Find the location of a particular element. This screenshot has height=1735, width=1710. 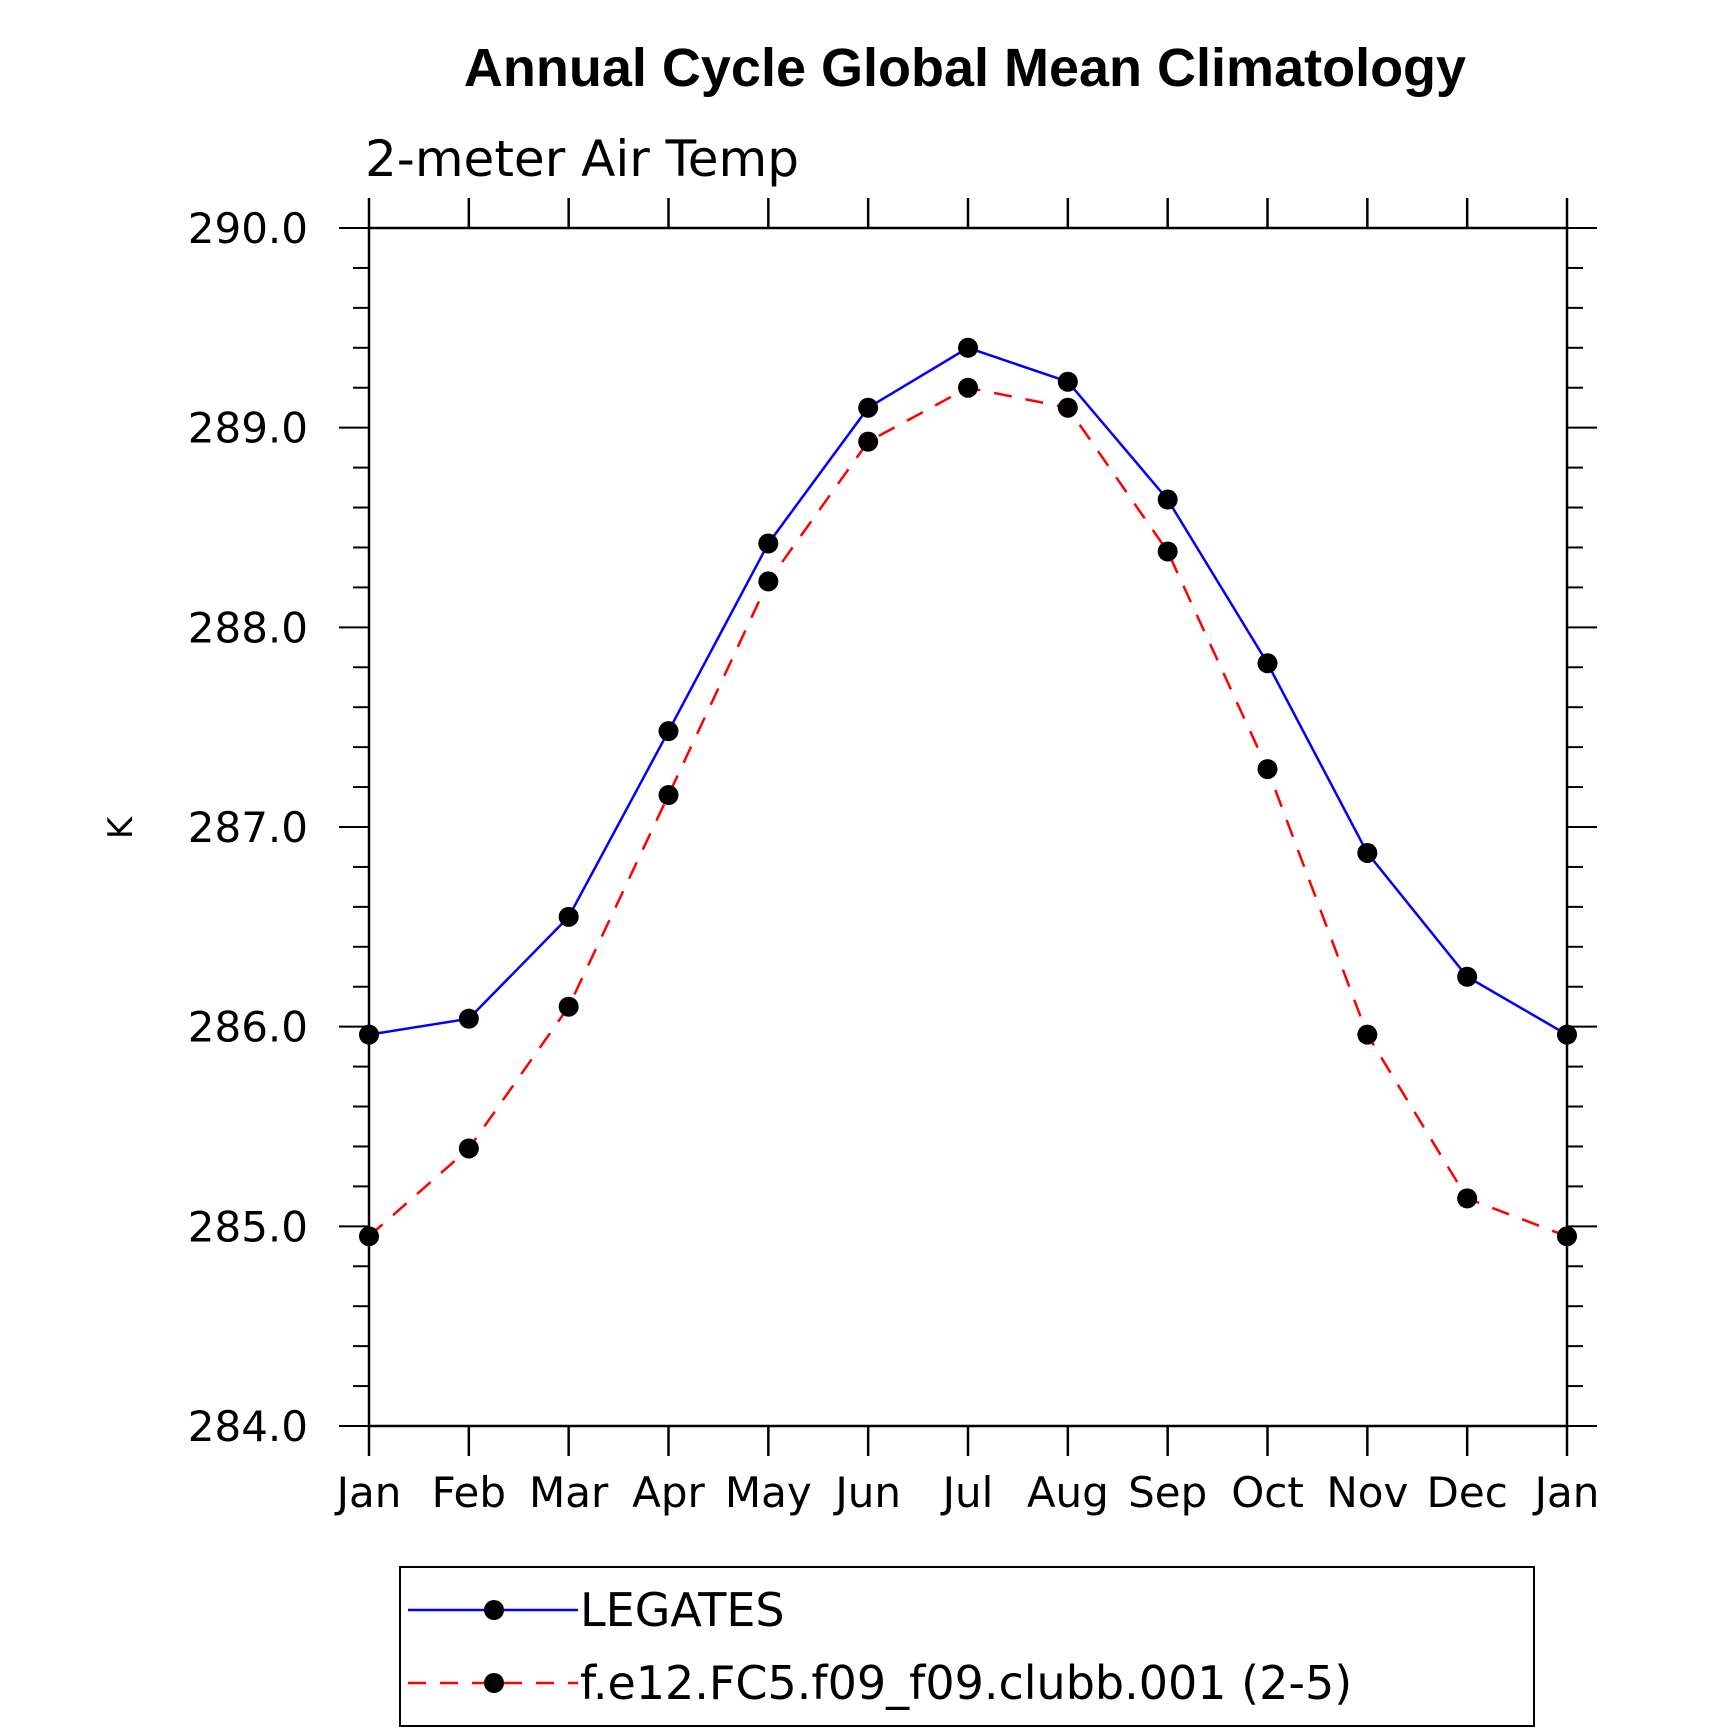

y-tick-label-4: 288.0 is located at coordinates (248, 627).